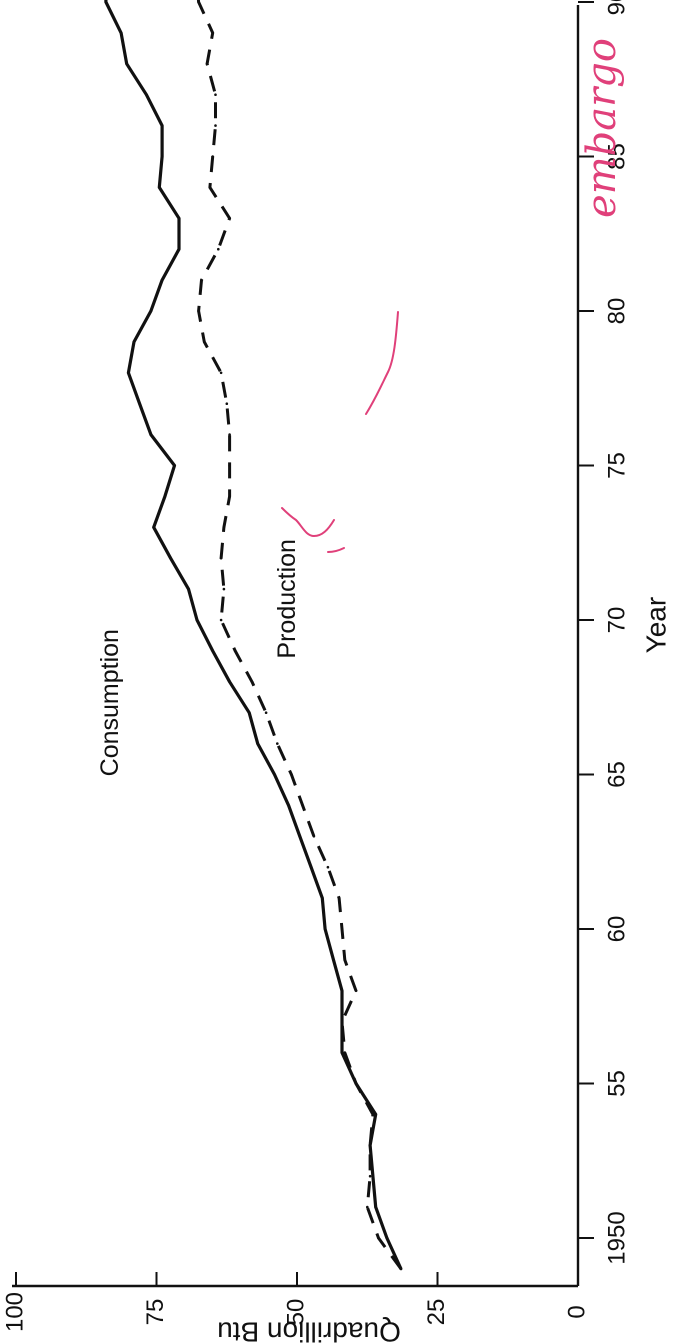  I want to click on y-tick-label: 50, so click(295, 1312).